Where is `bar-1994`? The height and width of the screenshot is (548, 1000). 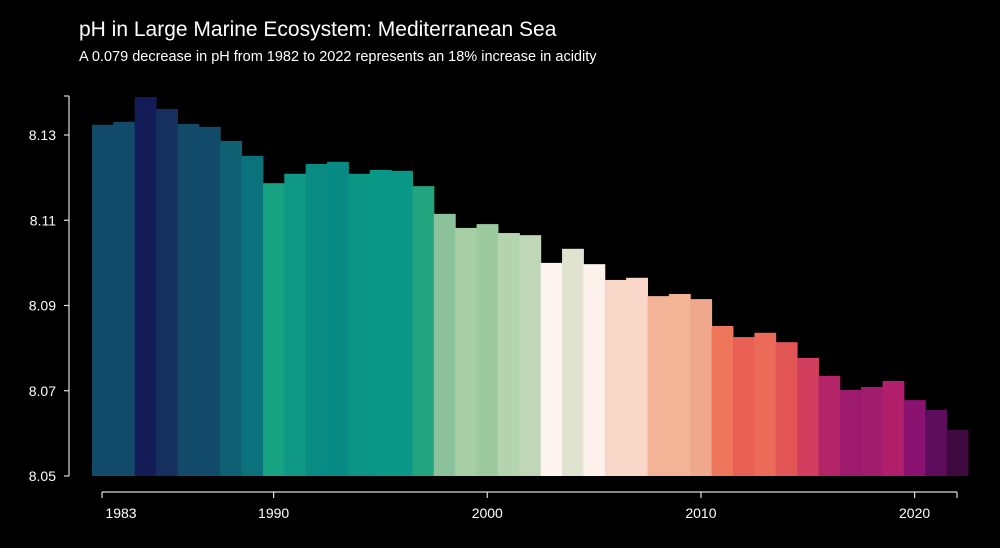 bar-1994 is located at coordinates (359, 324).